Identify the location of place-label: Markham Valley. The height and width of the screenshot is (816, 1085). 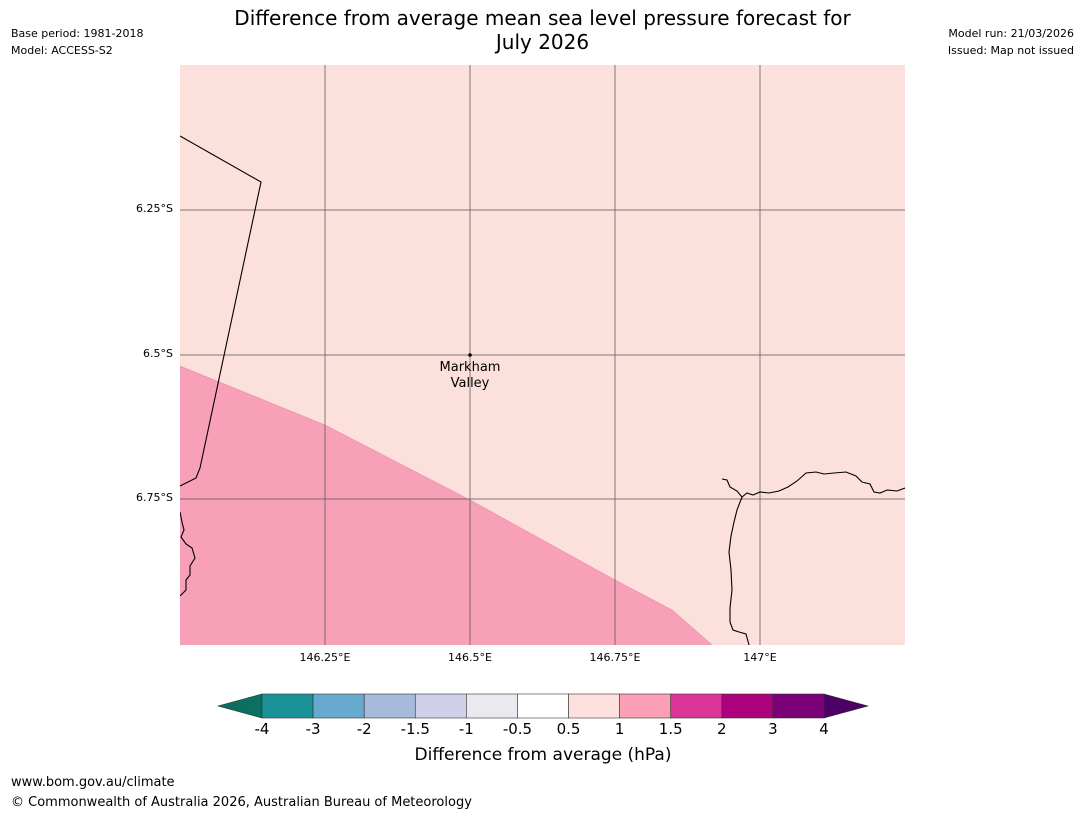
(470, 376).